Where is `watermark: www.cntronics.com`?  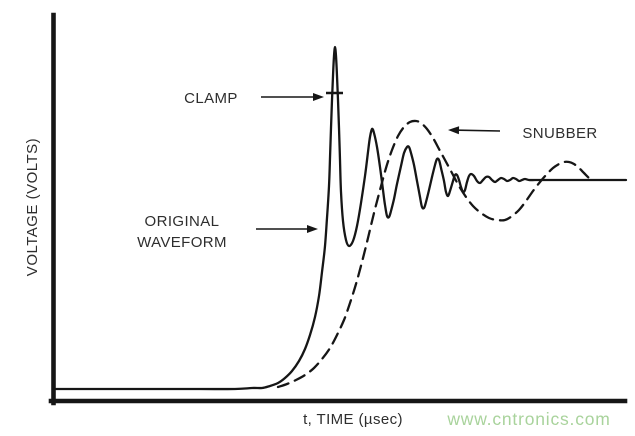 watermark: www.cntronics.com is located at coordinates (529, 419).